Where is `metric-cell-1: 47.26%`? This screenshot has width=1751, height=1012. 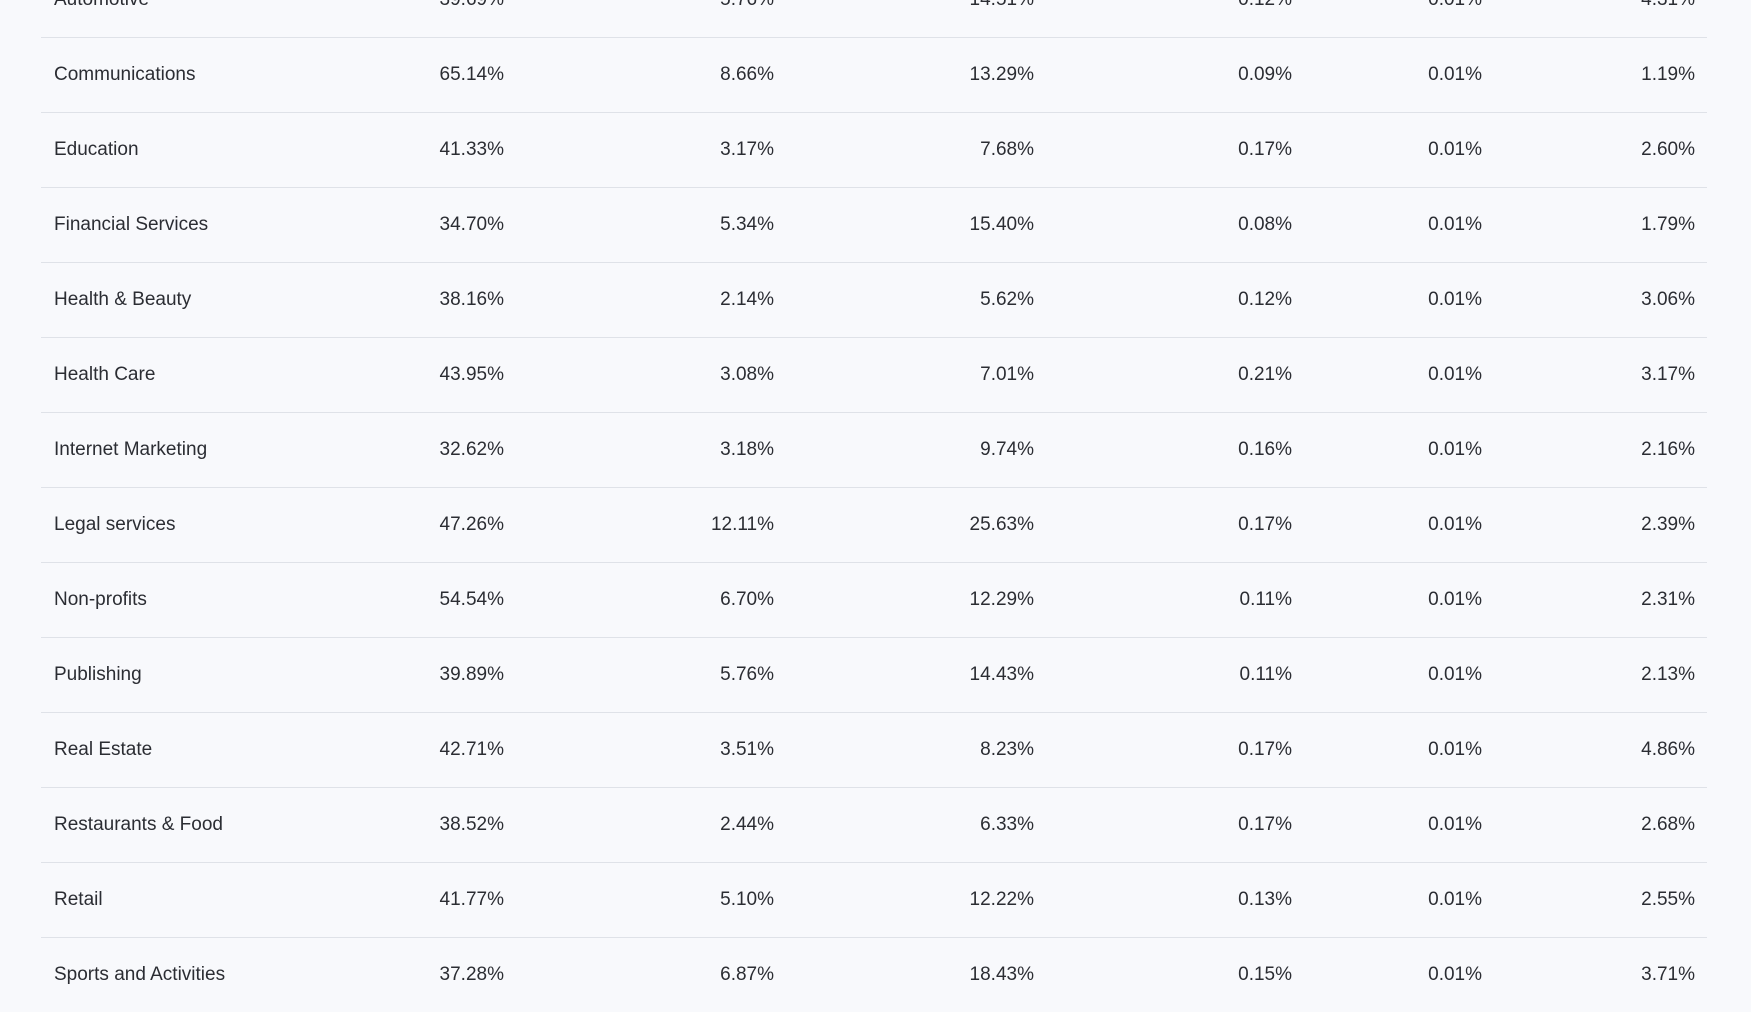 metric-cell-1: 47.26% is located at coordinates (401, 524).